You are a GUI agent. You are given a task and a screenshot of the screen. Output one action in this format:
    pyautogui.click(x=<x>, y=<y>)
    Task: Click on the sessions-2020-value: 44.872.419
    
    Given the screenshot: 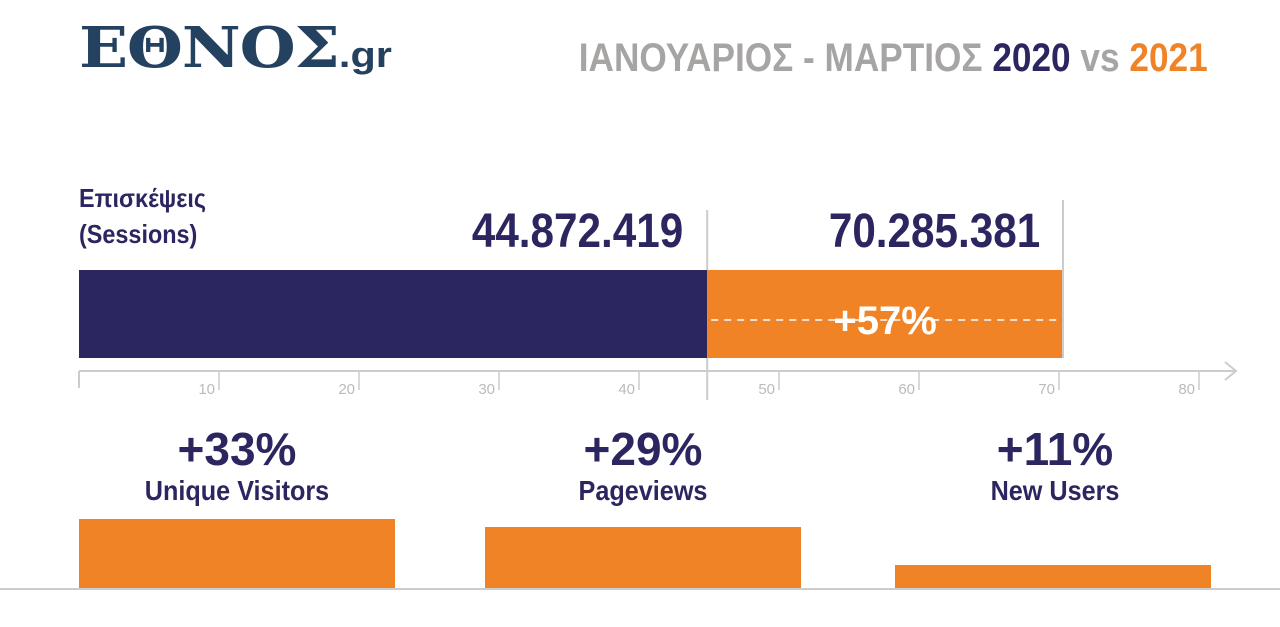 What is the action you would take?
    pyautogui.click(x=577, y=231)
    